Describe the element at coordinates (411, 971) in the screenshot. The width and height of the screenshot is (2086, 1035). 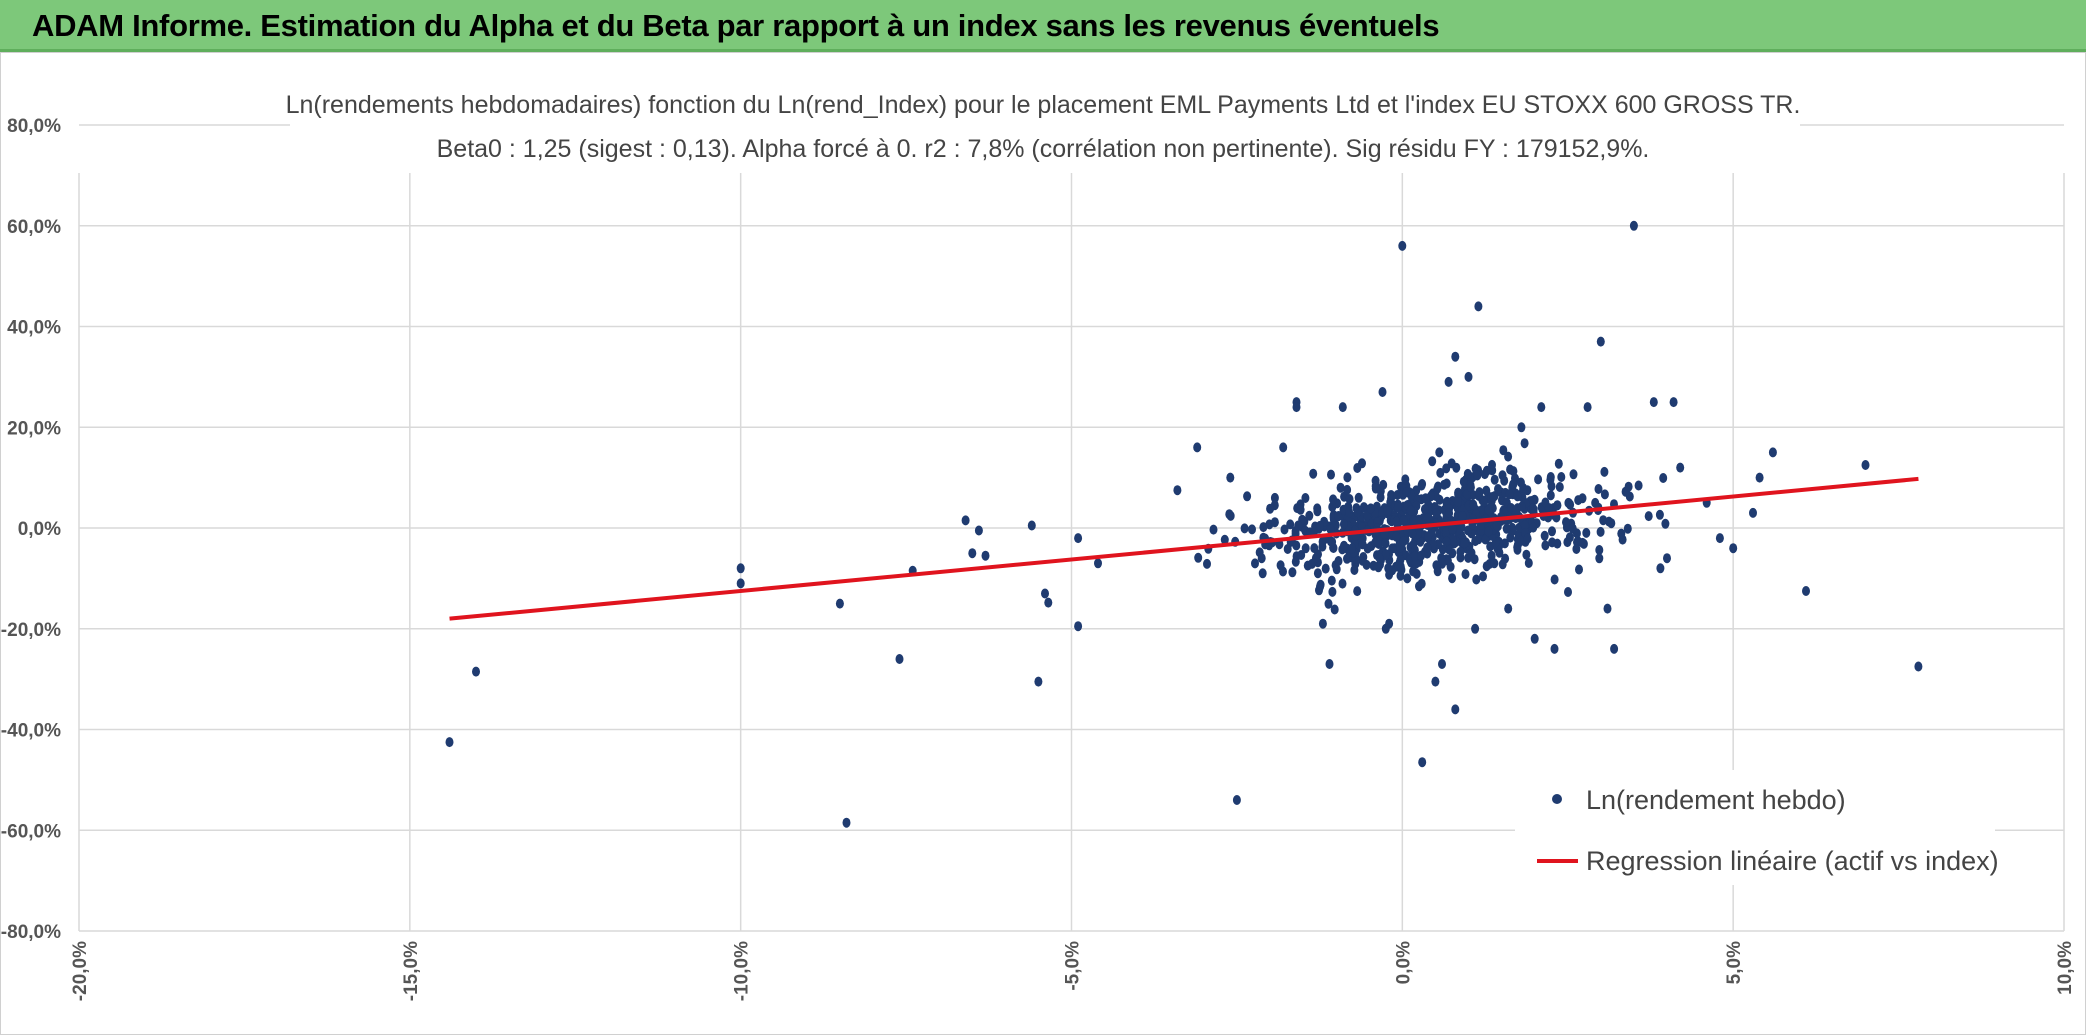
I see `x-tick-label: -15,0%` at that location.